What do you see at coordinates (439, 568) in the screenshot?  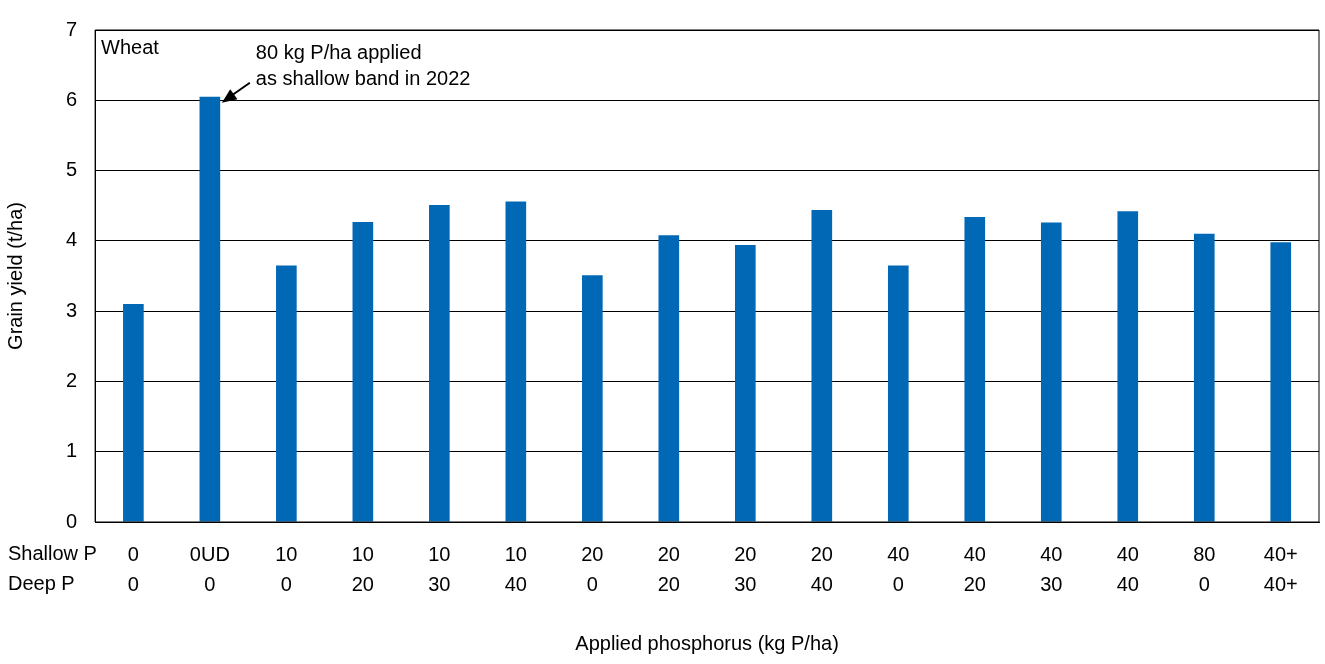 I see `x-tick-label: 10 30` at bounding box center [439, 568].